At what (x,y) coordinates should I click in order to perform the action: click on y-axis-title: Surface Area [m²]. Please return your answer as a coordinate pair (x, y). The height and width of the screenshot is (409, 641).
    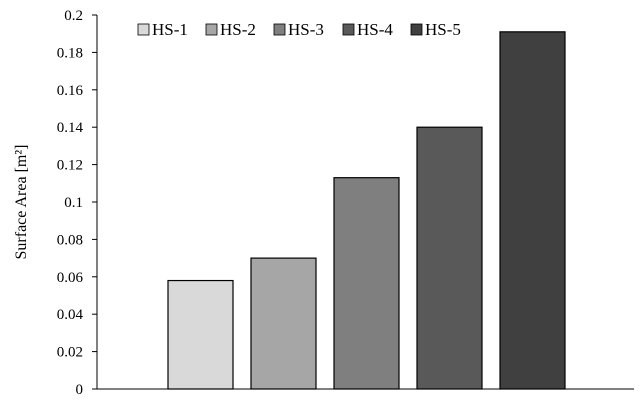
    Looking at the image, I should click on (21, 202).